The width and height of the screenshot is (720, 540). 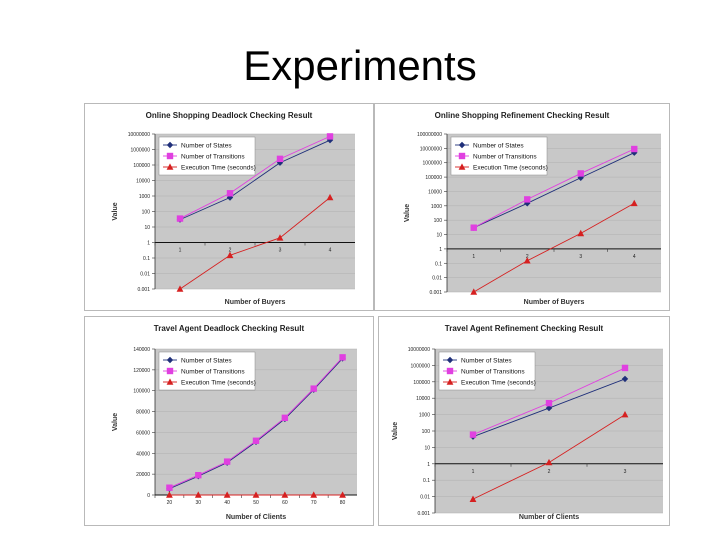 I want to click on series-line, so click(x=554, y=247).